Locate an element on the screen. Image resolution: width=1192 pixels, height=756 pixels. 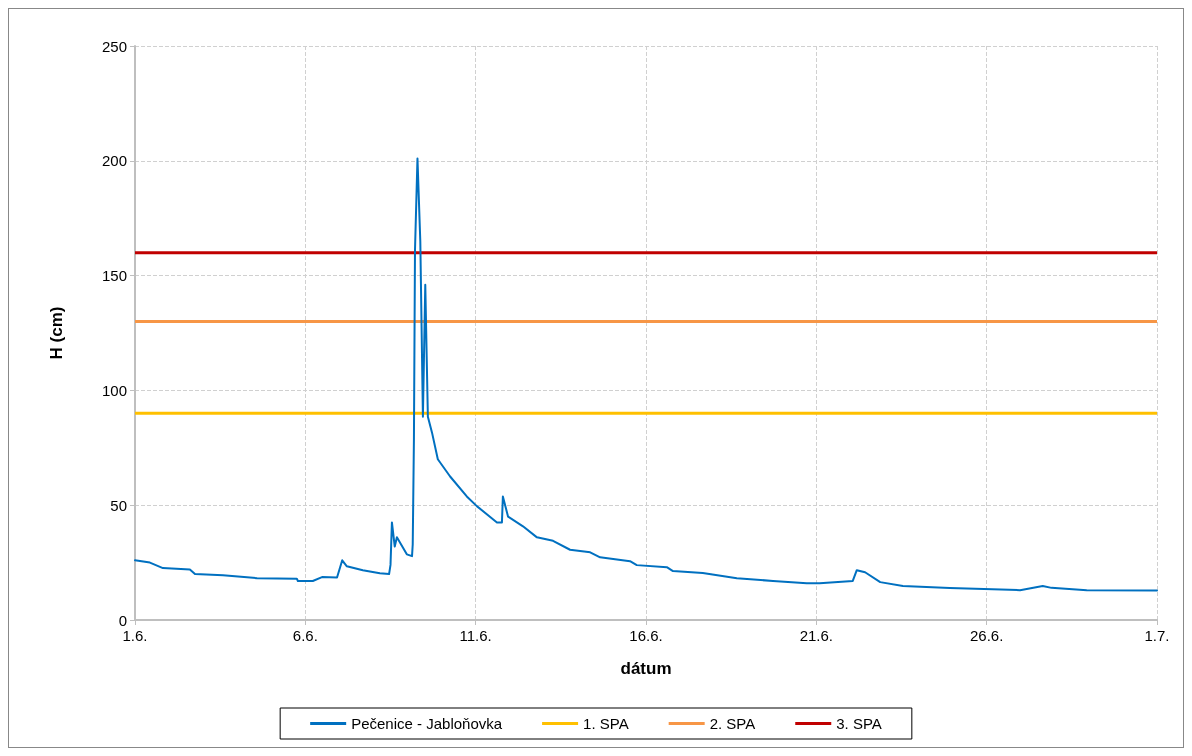
x-tick-label: 1.7. is located at coordinates (1157, 635).